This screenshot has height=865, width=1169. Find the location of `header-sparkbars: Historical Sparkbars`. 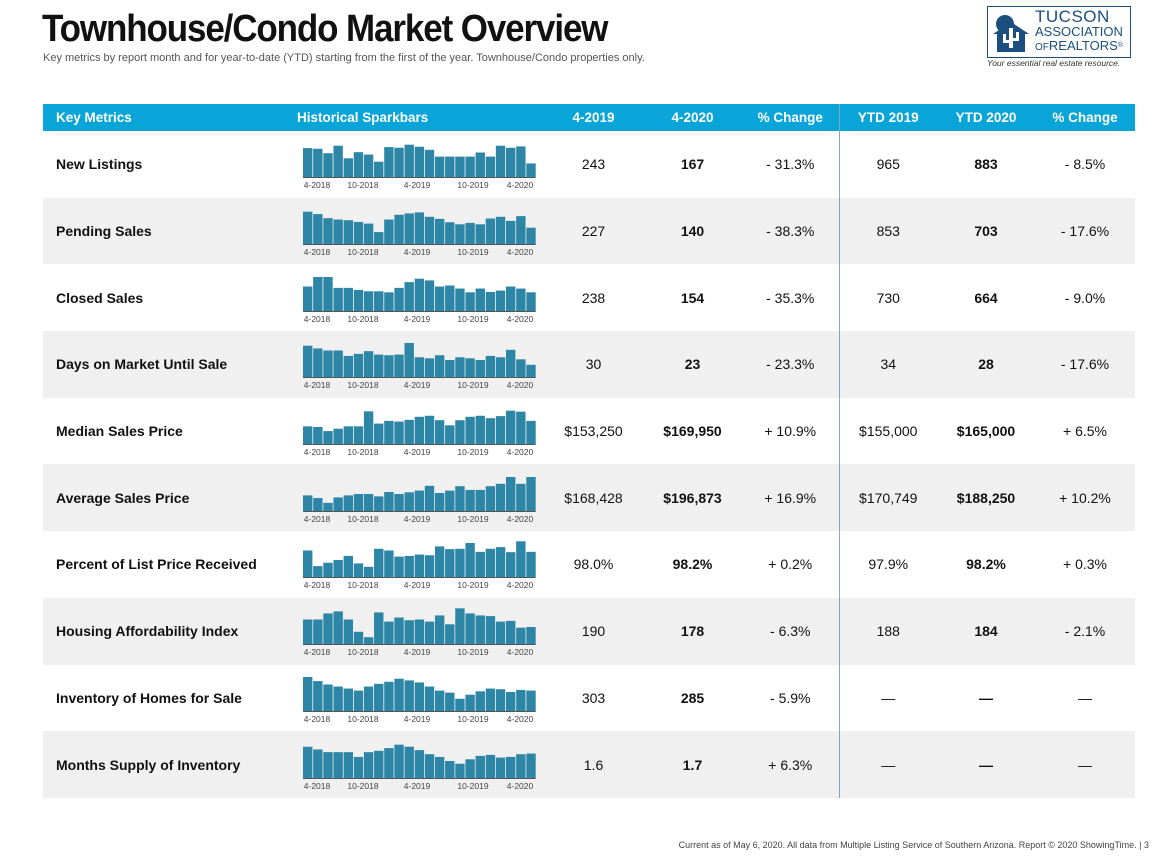

header-sparkbars: Historical Sparkbars is located at coordinates (363, 117).